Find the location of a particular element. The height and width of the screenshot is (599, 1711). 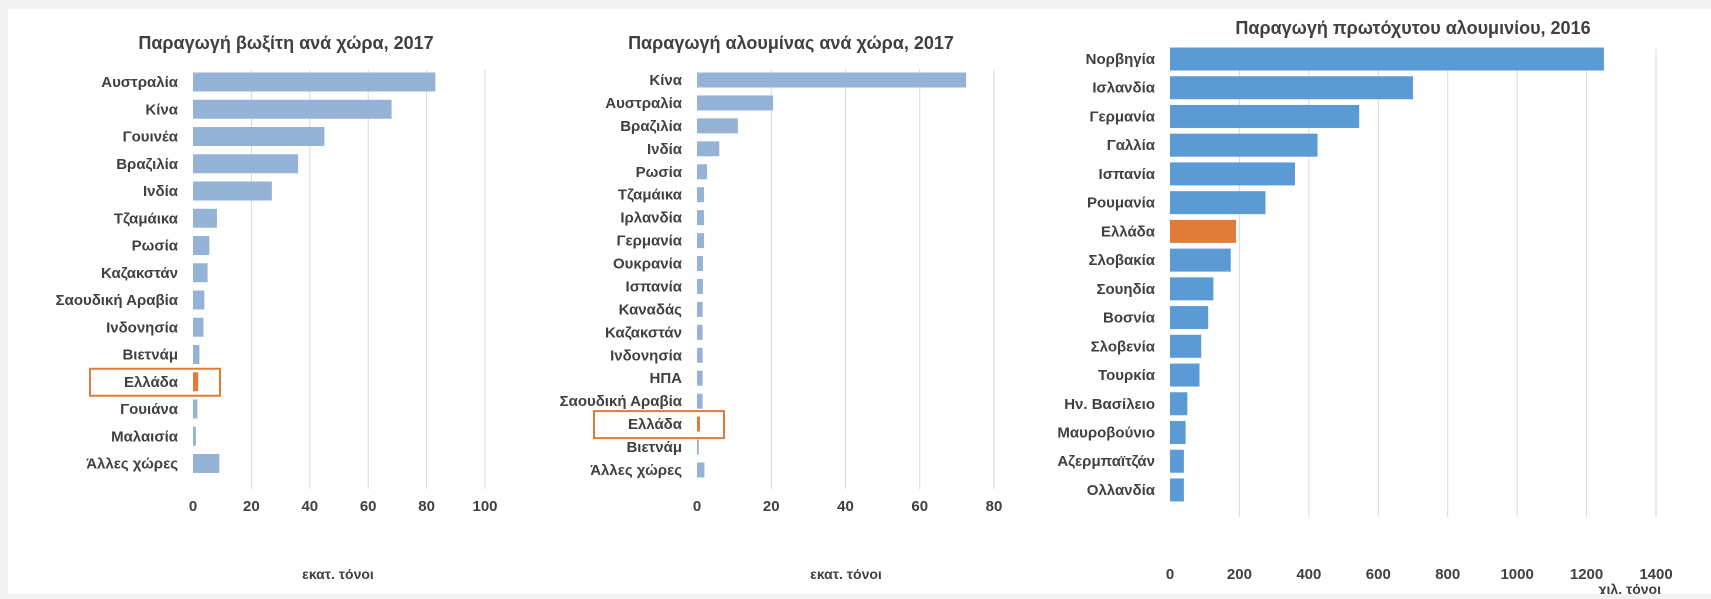

category-label-ινδονησία: Ινδονησία is located at coordinates (142, 327).